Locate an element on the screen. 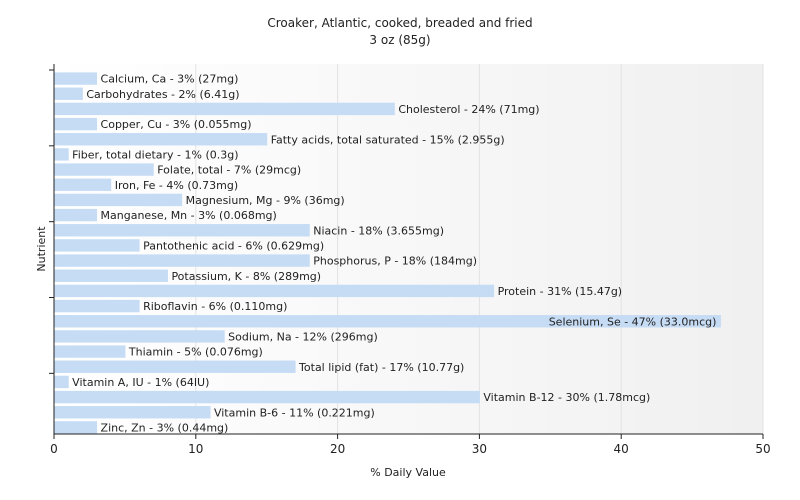  bar-label: Magnesium, Mg - 9% (36mg) is located at coordinates (265, 200).